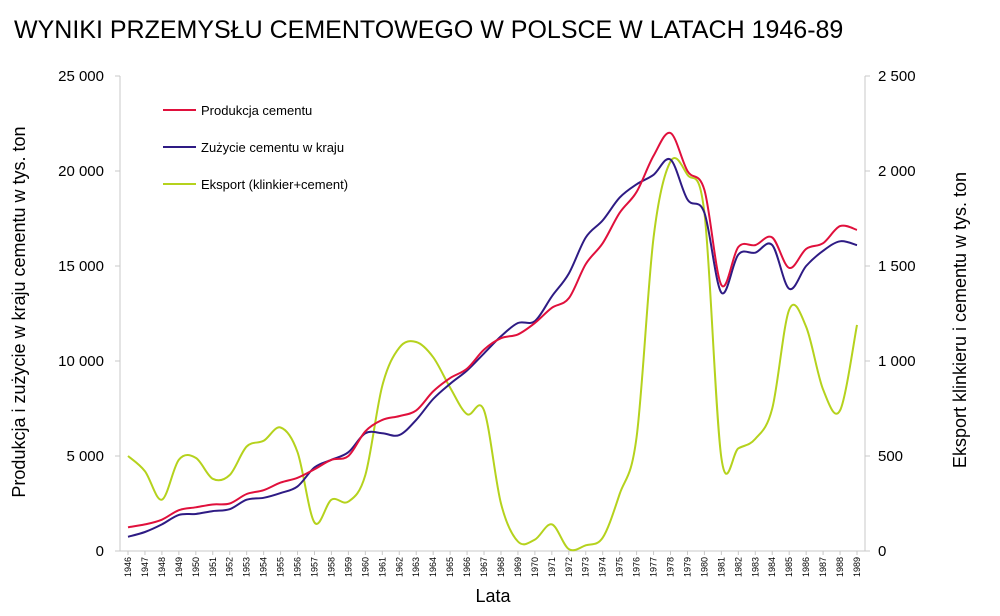 The image size is (1000, 616). What do you see at coordinates (145, 567) in the screenshot?
I see `x-tick-label: 1947` at bounding box center [145, 567].